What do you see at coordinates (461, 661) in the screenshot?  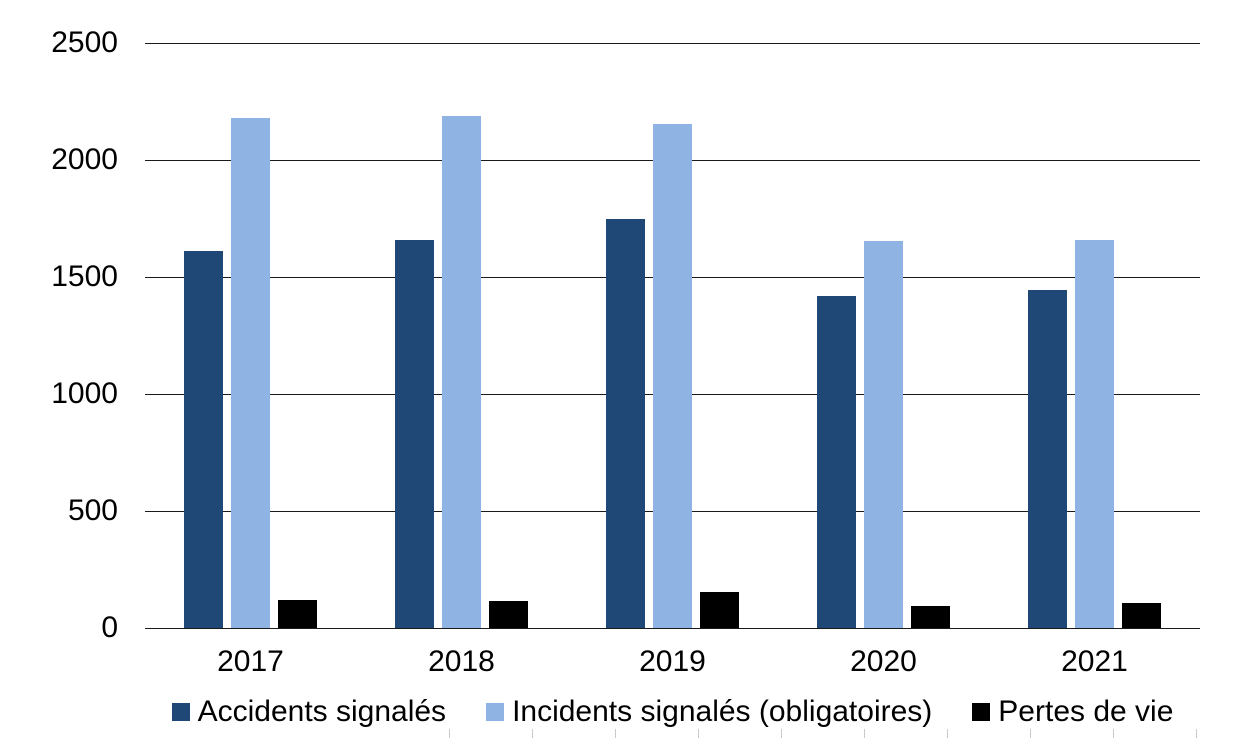 I see `x-axis-label-2018: 2018` at bounding box center [461, 661].